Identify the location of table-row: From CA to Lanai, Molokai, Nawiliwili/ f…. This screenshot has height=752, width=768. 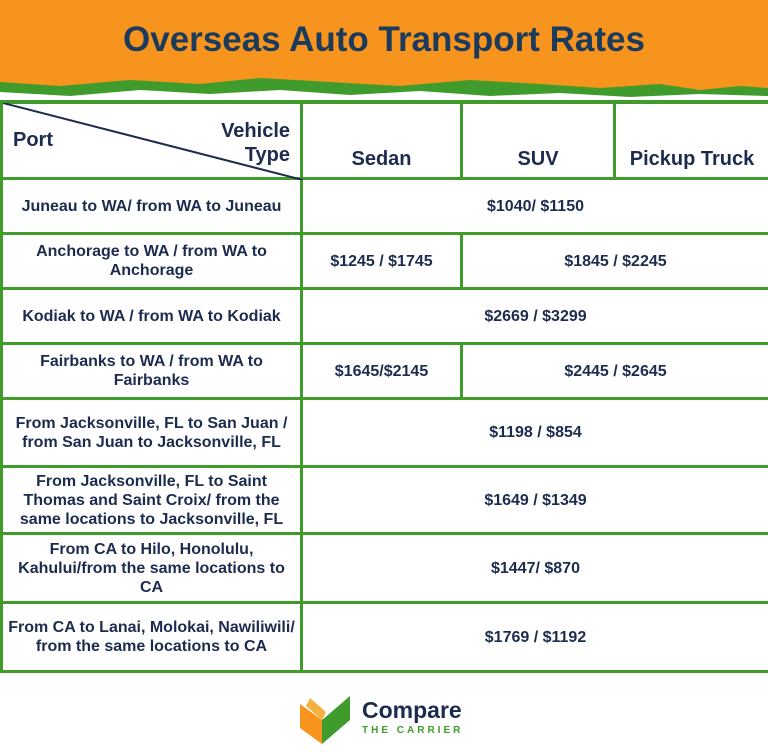
(384, 637).